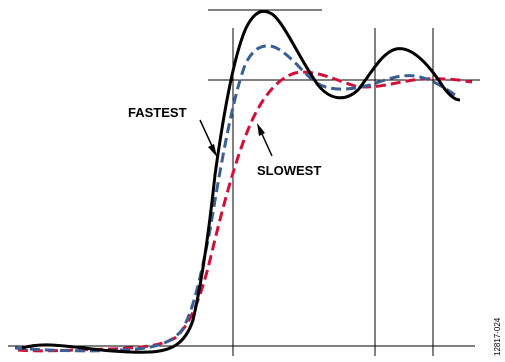  I want to click on figure-id-label: 12817-024, so click(497, 336).